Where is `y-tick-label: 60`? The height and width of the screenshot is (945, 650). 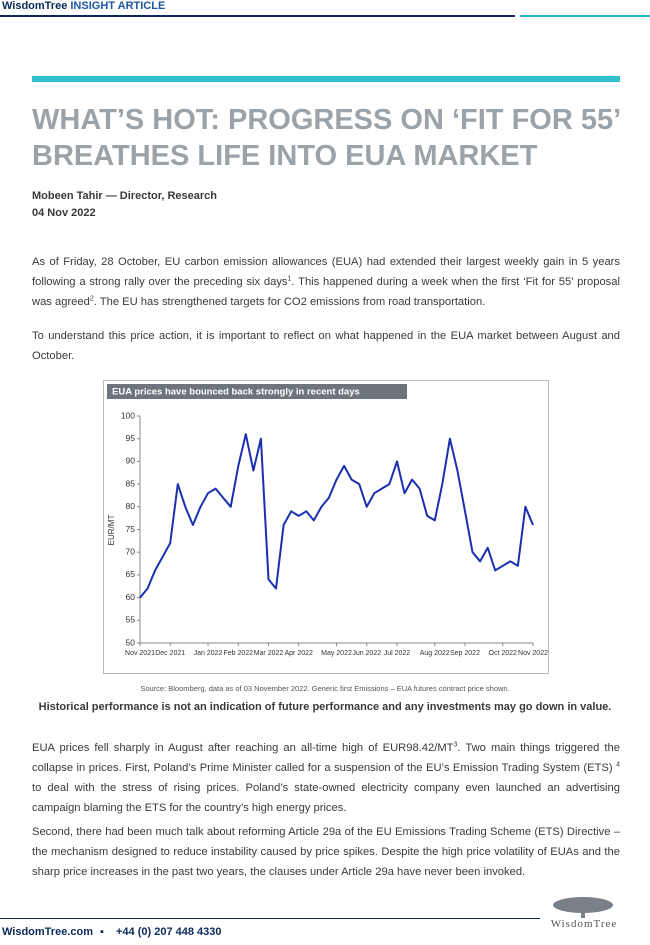 y-tick-label: 60 is located at coordinates (131, 597).